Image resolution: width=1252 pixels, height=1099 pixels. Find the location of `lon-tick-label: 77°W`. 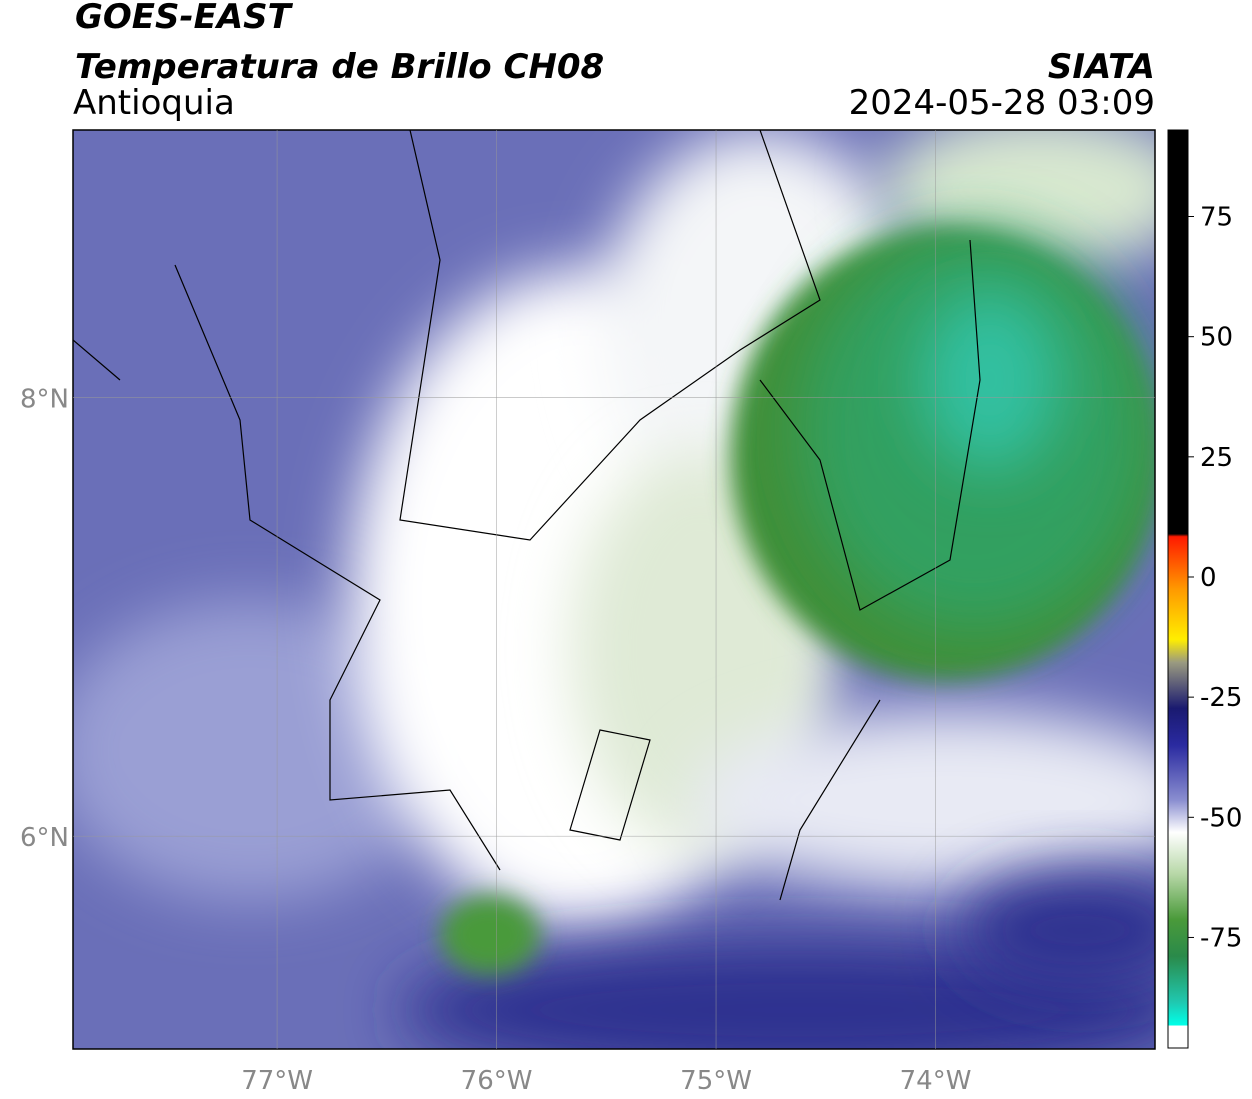

lon-tick-label: 77°W is located at coordinates (277, 1081).